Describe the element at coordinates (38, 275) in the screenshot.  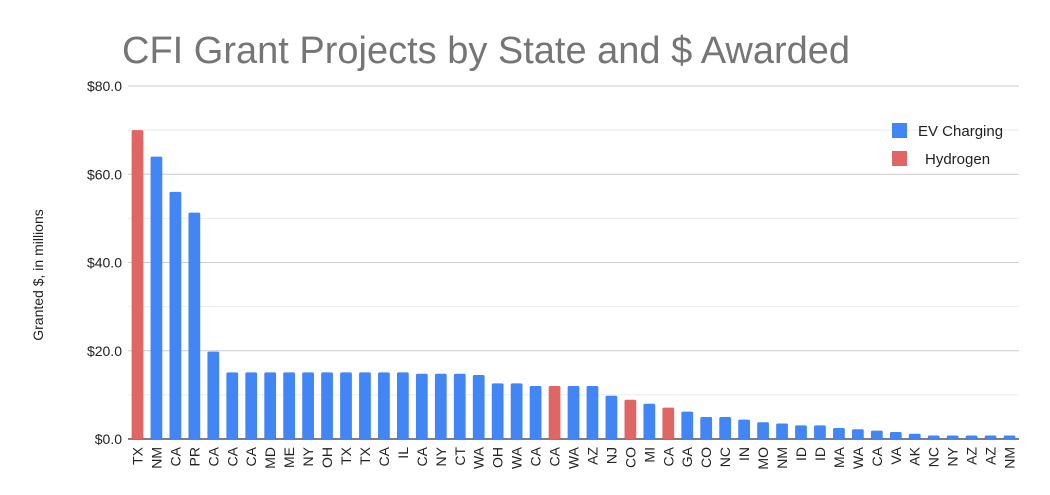
I see `y-axis-label: Granted $, in millions` at that location.